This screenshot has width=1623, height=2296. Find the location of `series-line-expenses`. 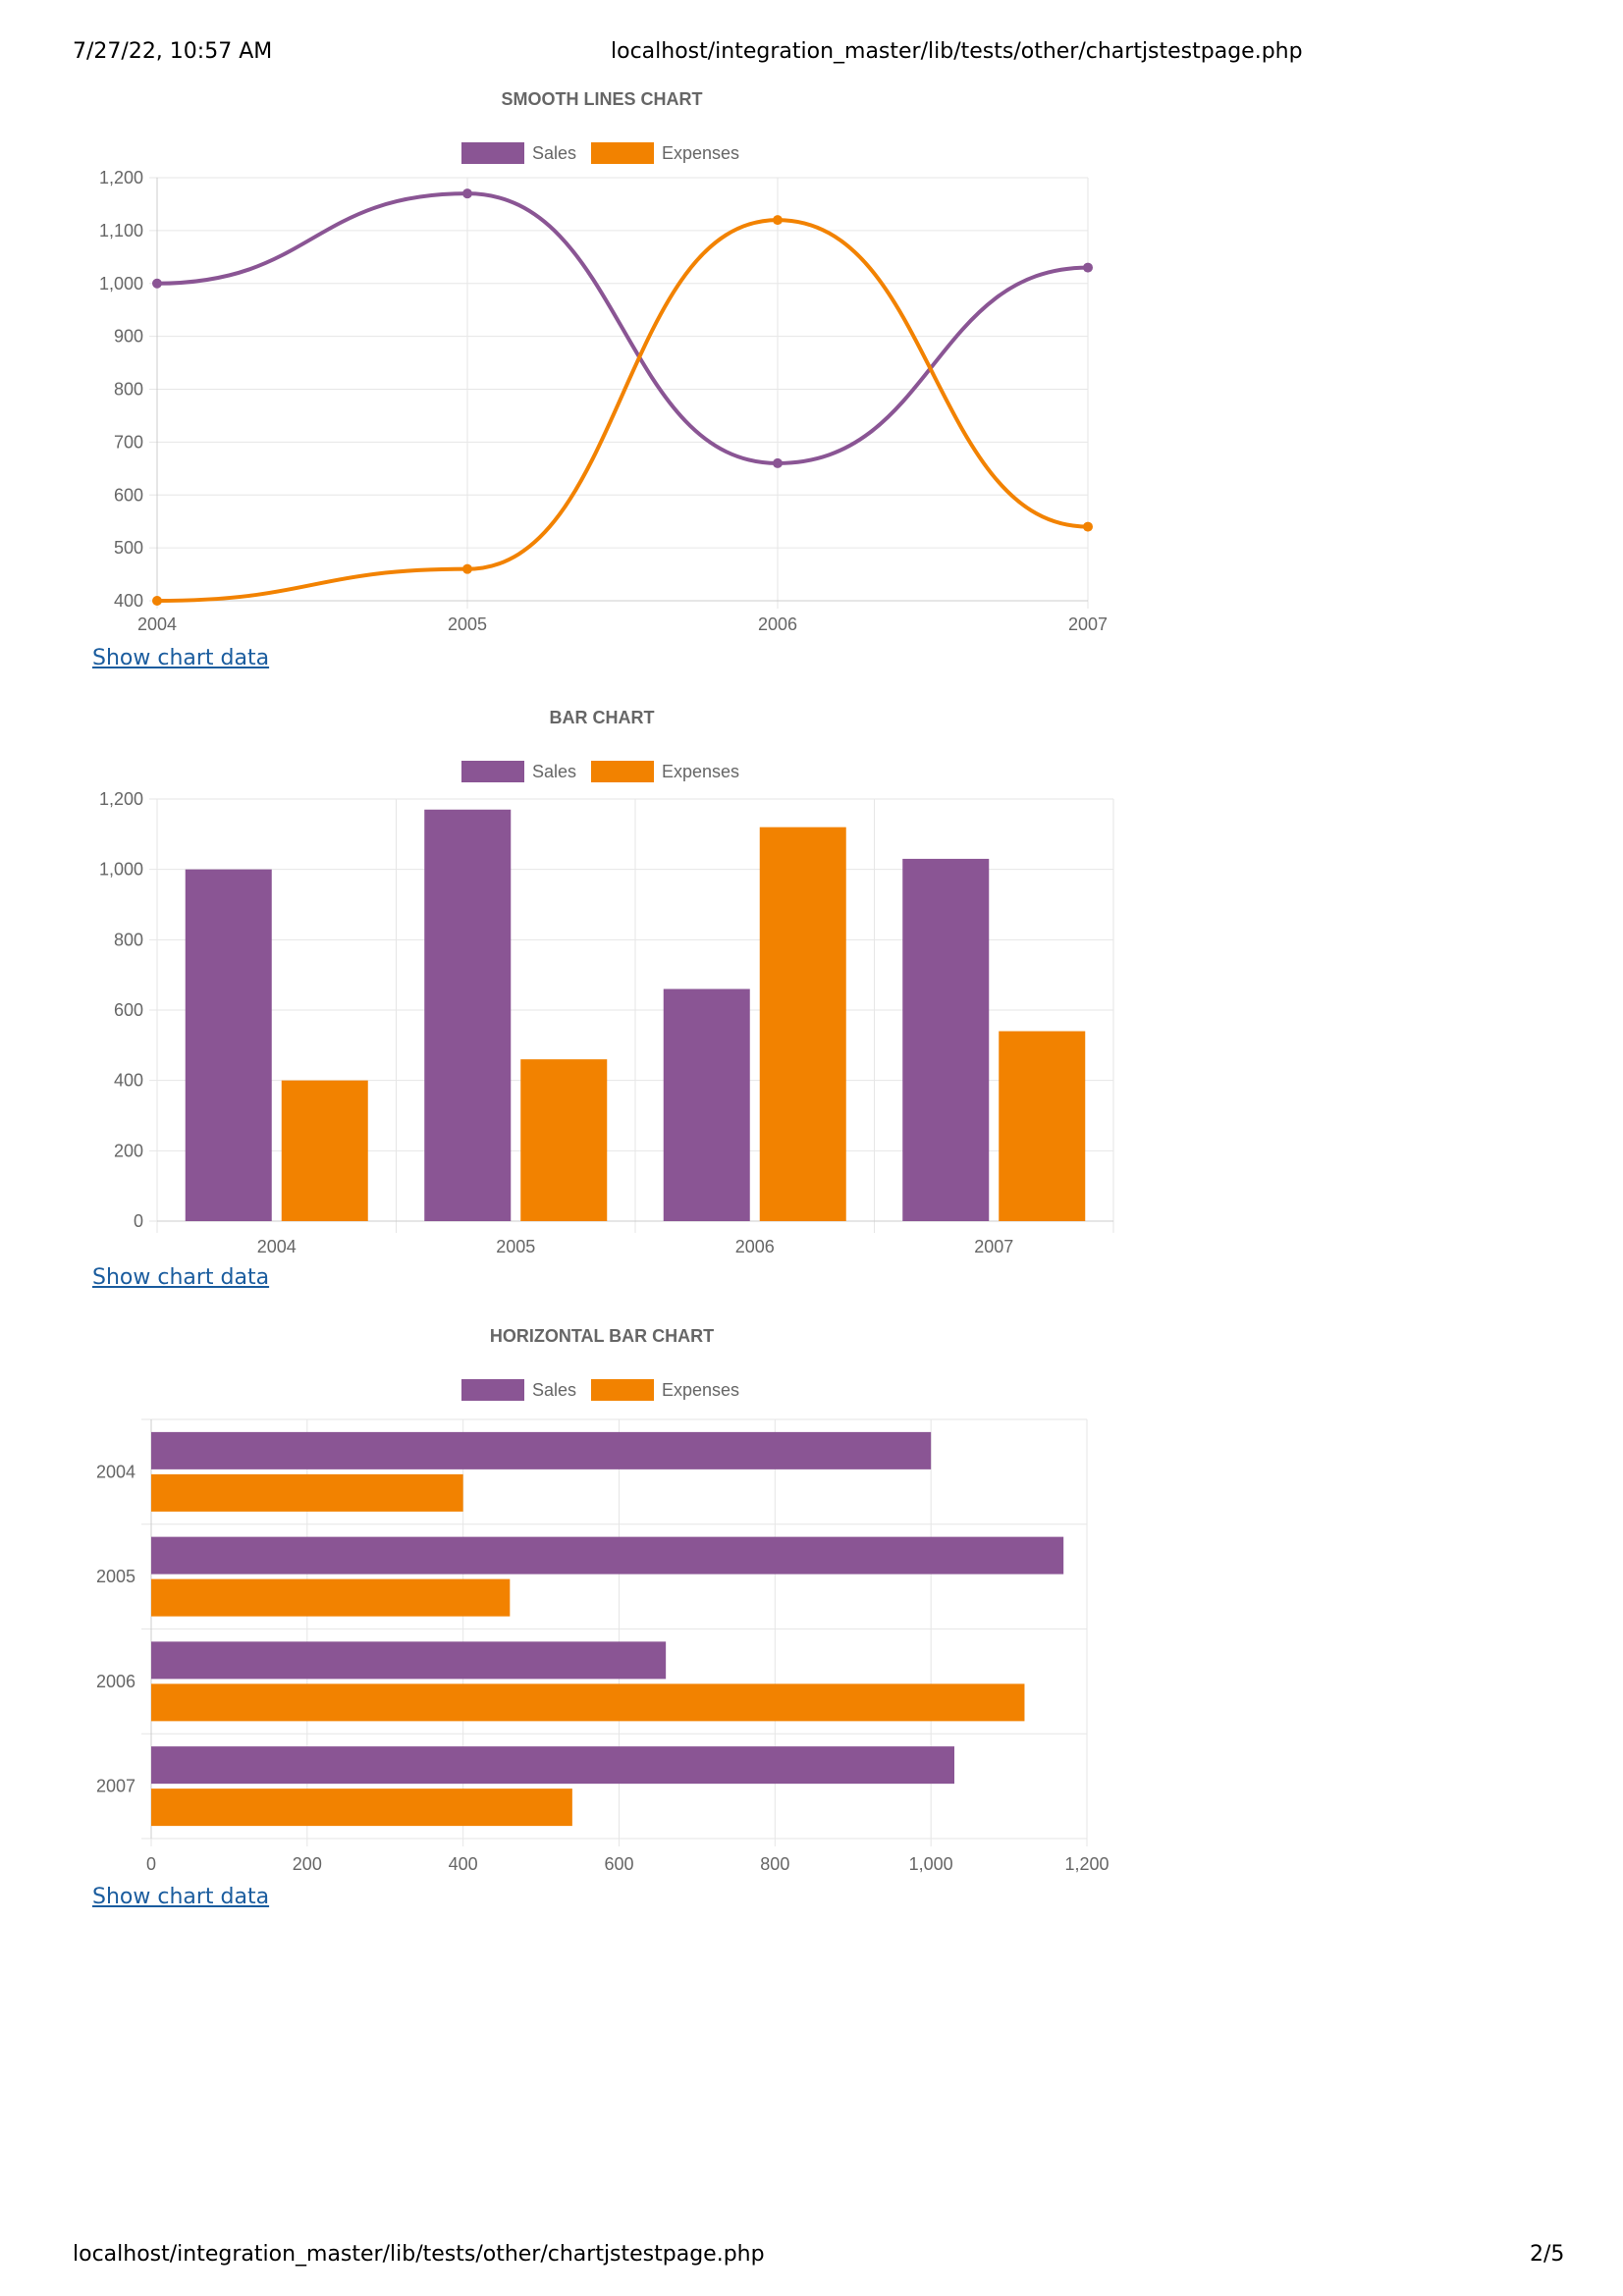

series-line-expenses is located at coordinates (622, 410).